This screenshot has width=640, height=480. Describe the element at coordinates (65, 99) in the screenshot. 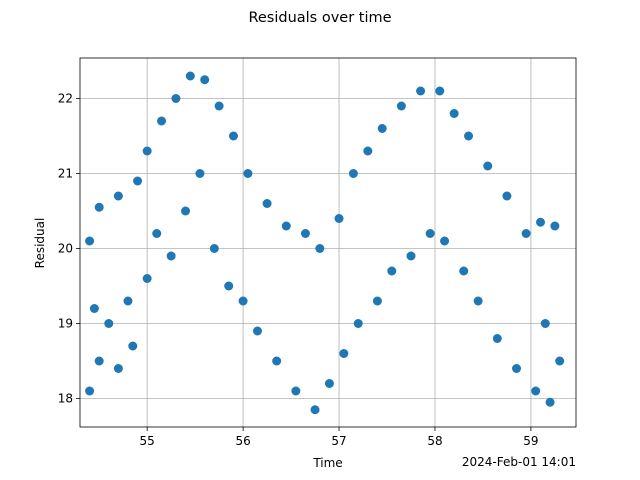

I see `y-tick-label: 22` at that location.